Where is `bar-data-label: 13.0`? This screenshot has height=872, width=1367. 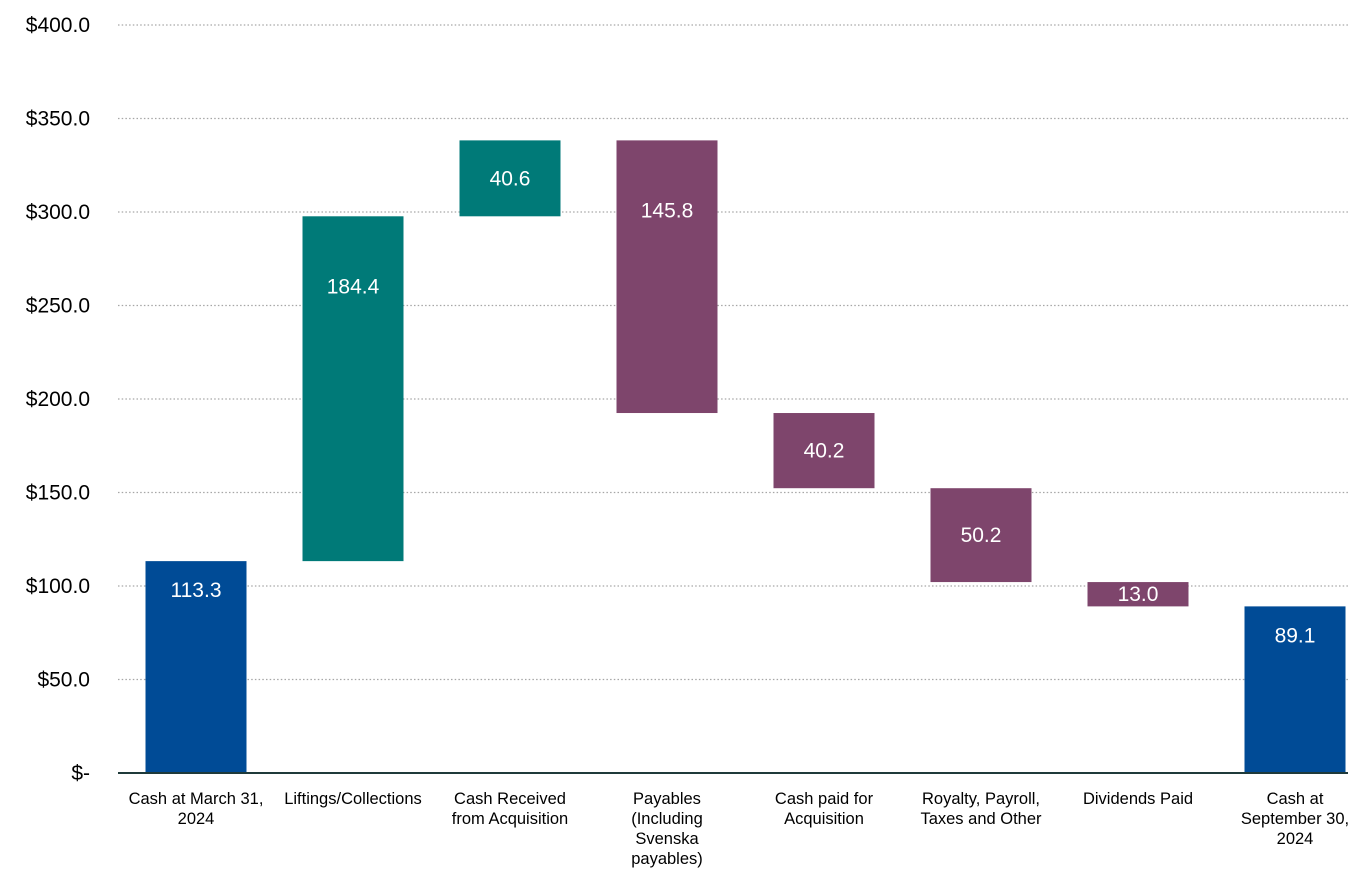
bar-data-label: 13.0 is located at coordinates (1138, 594).